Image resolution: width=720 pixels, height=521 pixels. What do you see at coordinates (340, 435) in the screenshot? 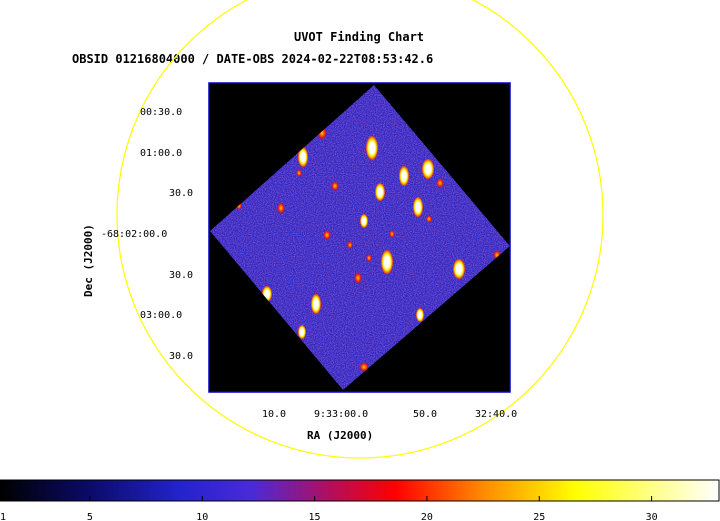
I see `x-axis-label: RA (J2000)` at bounding box center [340, 435].